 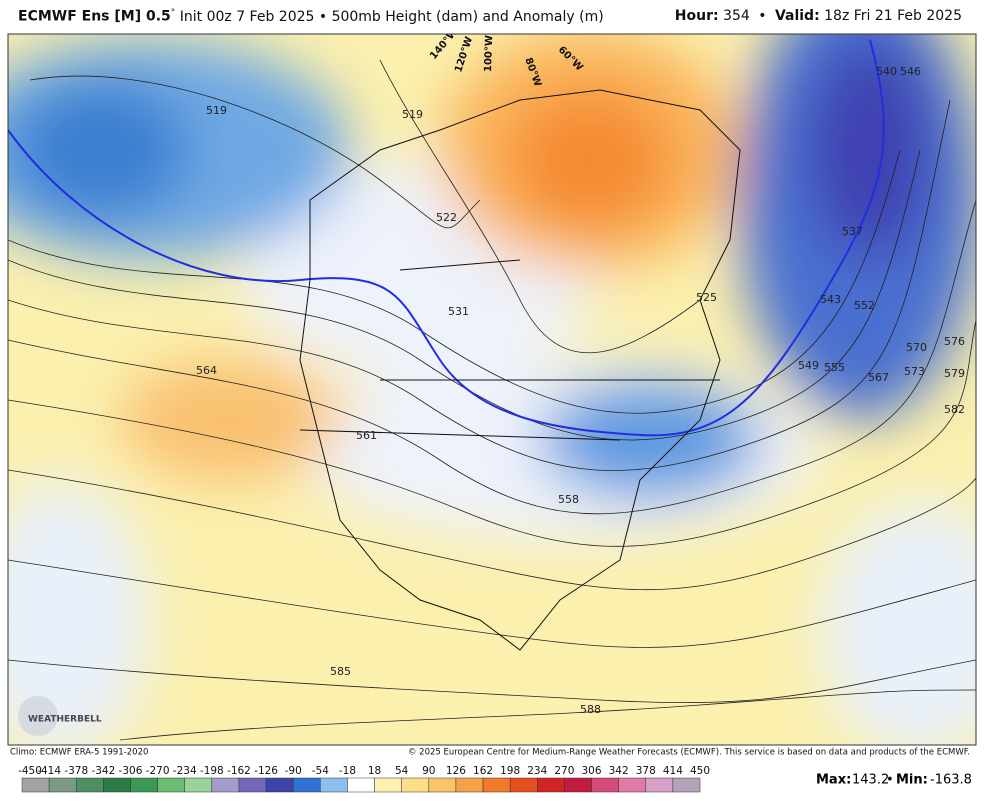 What do you see at coordinates (833, 780) in the screenshot?
I see `max-label: Max:` at bounding box center [833, 780].